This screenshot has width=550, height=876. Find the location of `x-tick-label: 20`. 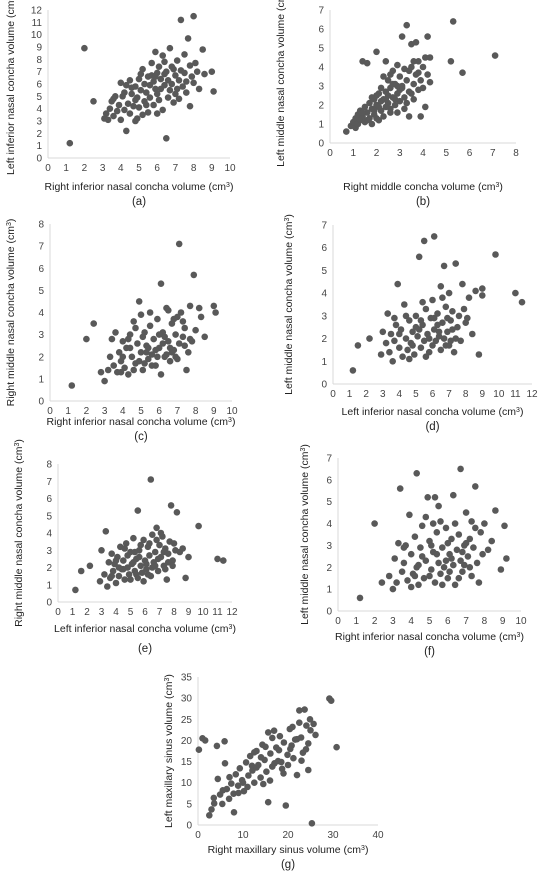

x-tick-label: 20 is located at coordinates (288, 835).